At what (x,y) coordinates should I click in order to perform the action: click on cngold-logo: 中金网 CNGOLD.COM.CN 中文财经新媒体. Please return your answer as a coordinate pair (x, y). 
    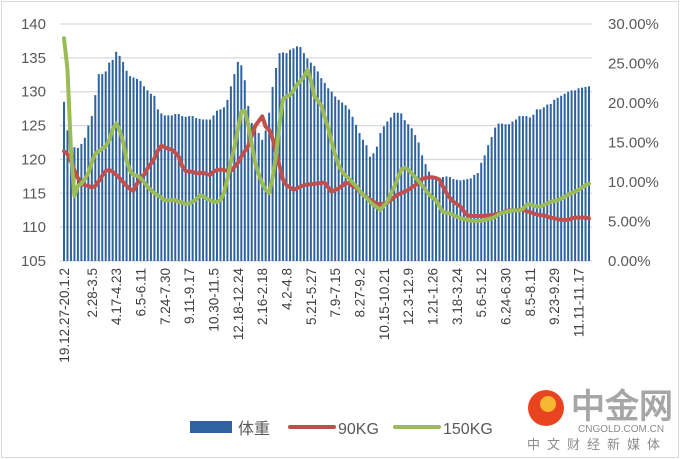
    Looking at the image, I should click on (600, 419).